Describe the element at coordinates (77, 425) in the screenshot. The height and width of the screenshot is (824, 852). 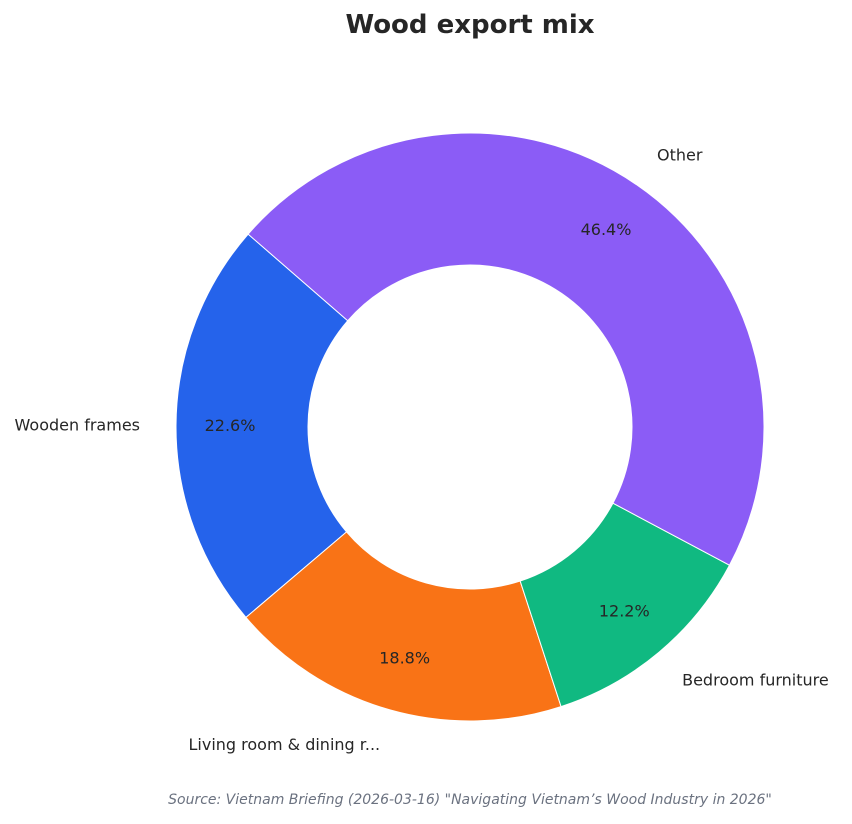
I see `category-label-wooden-frames: Wooden frames` at that location.